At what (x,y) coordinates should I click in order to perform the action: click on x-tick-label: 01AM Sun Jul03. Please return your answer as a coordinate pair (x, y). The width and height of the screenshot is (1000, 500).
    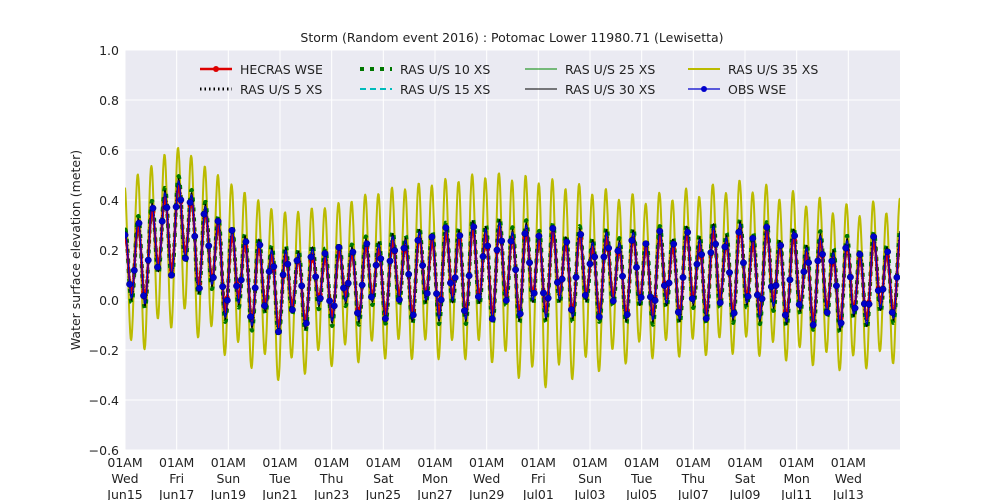
    Looking at the image, I should click on (589, 477).